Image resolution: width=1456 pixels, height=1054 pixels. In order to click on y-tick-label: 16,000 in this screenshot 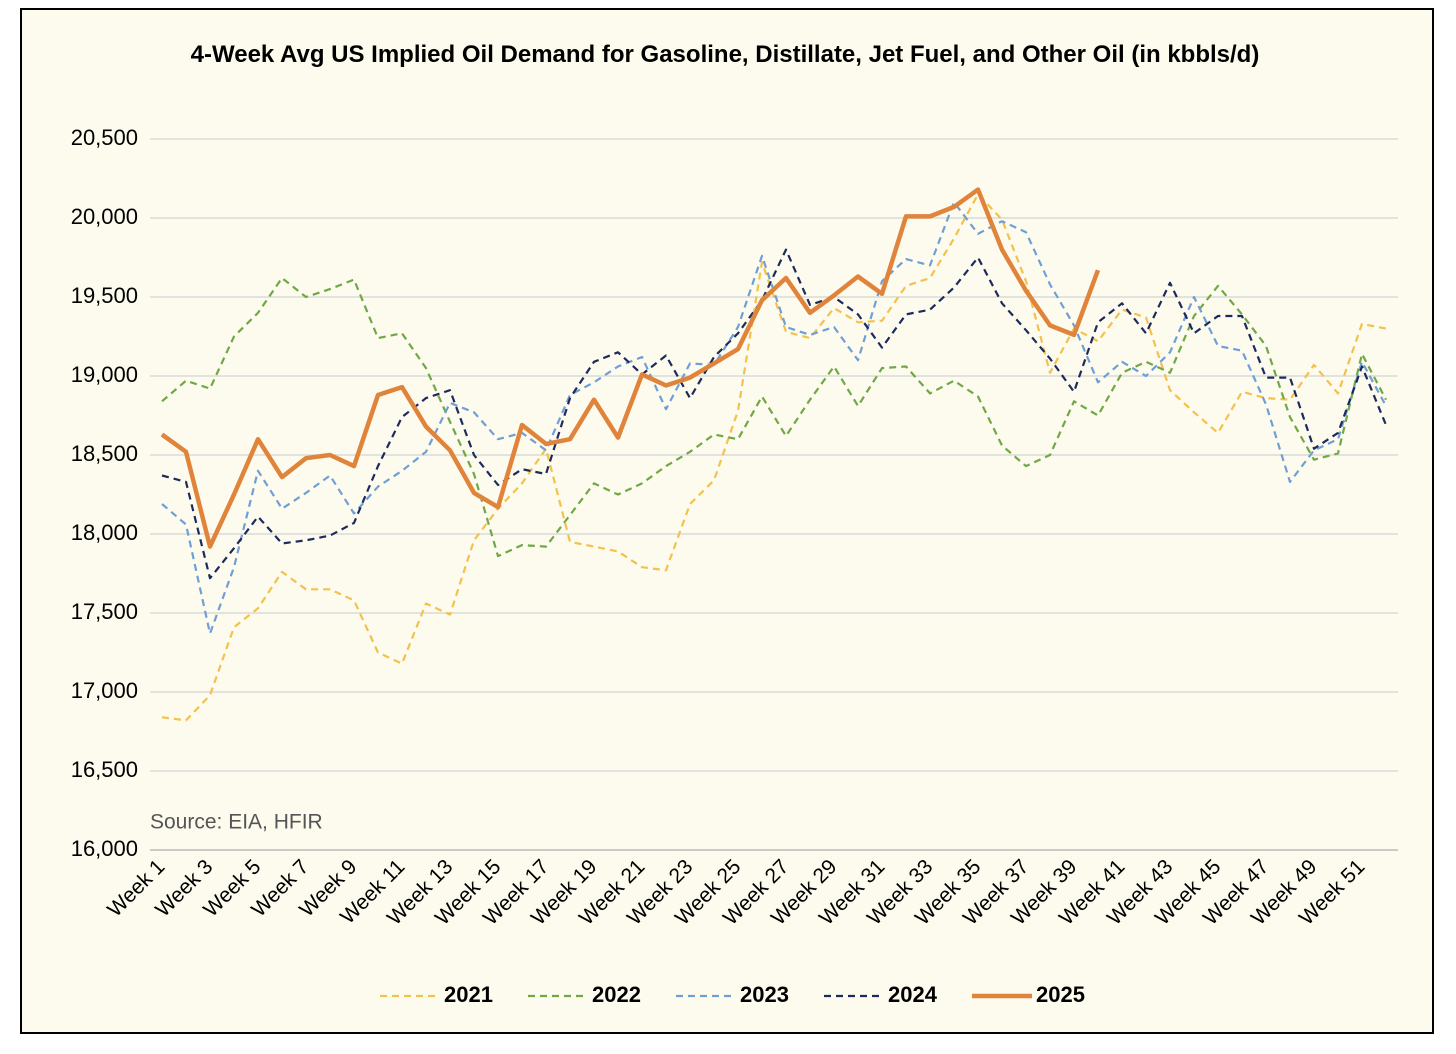, I will do `click(104, 848)`.